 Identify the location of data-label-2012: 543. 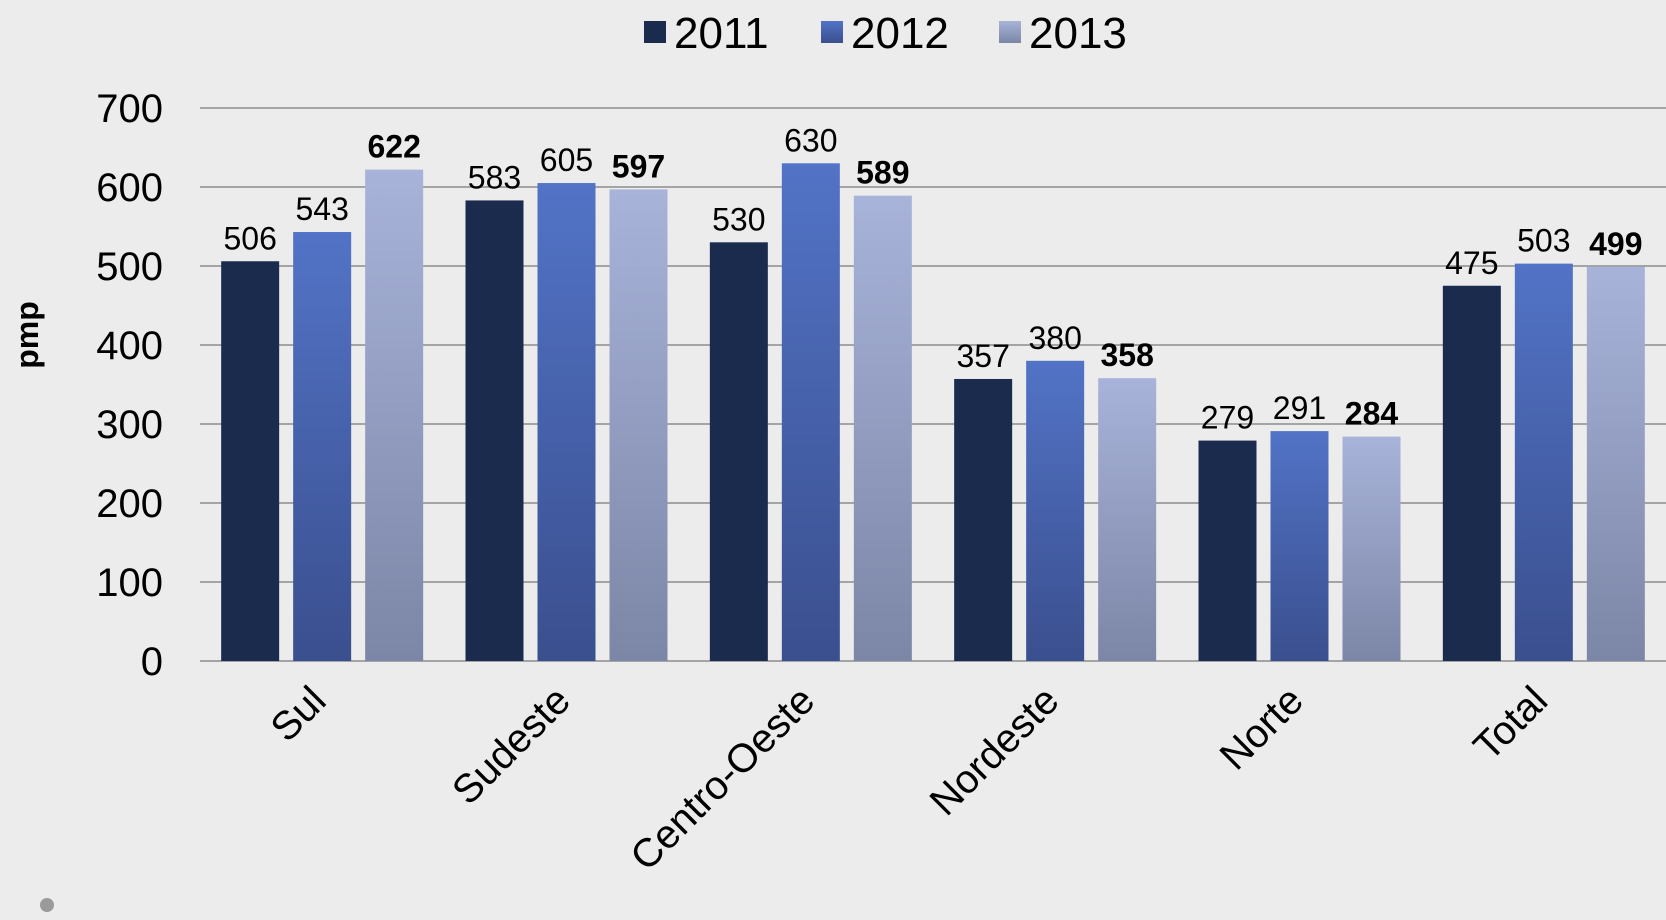
(321, 209).